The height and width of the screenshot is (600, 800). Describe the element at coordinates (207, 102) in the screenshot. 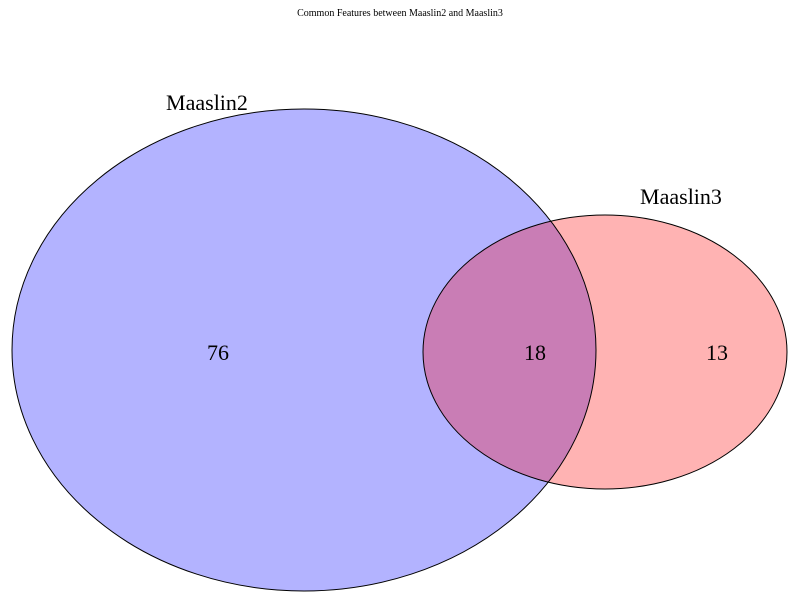

I see `maaslin2-set-label: Maaslin2` at that location.